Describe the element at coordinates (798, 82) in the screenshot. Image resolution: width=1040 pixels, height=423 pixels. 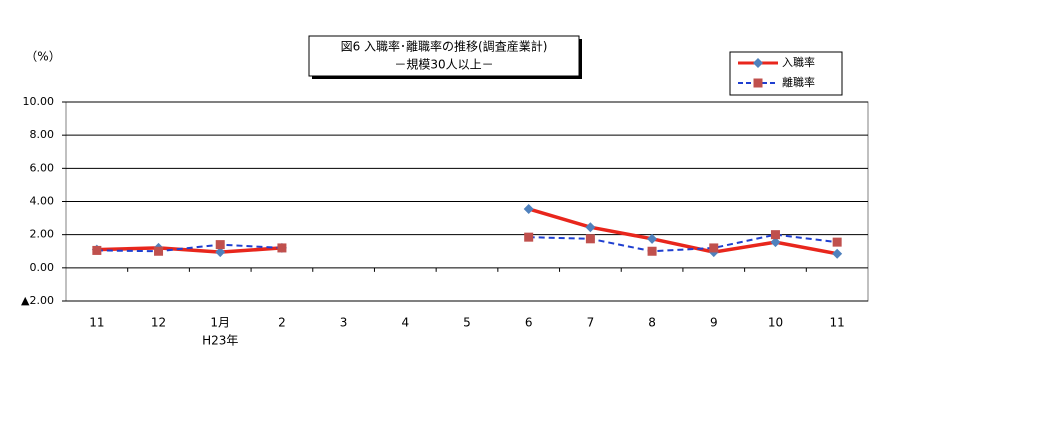
I see `legend-label: 離職率` at that location.